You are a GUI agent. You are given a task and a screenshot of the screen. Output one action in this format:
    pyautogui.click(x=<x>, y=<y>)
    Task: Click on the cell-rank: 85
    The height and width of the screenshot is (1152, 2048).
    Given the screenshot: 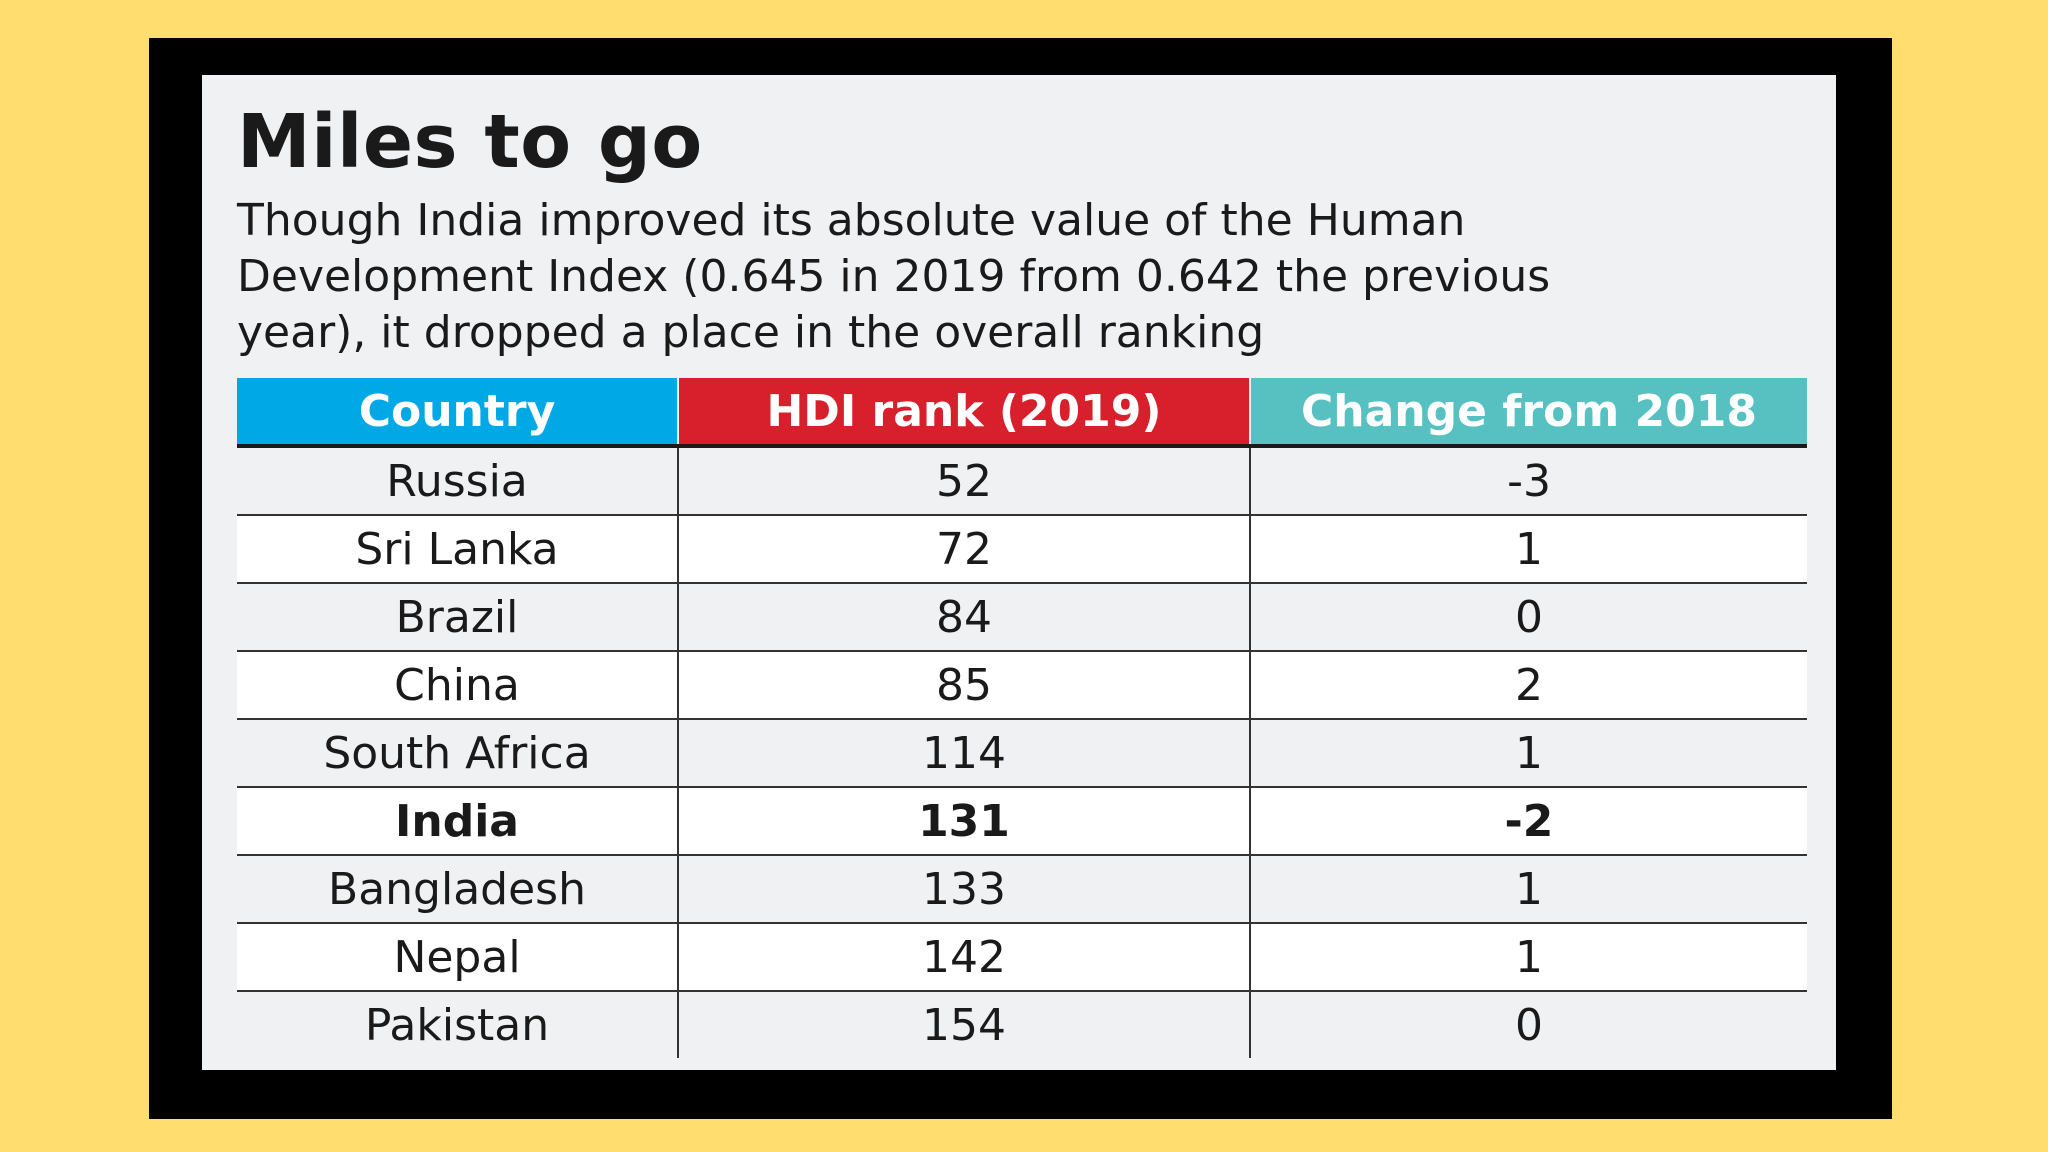 What is the action you would take?
    pyautogui.click(x=963, y=685)
    